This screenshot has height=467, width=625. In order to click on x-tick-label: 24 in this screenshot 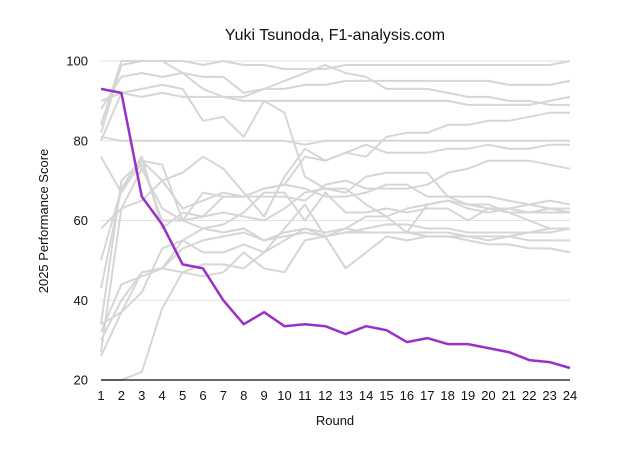, I will do `click(570, 395)`.